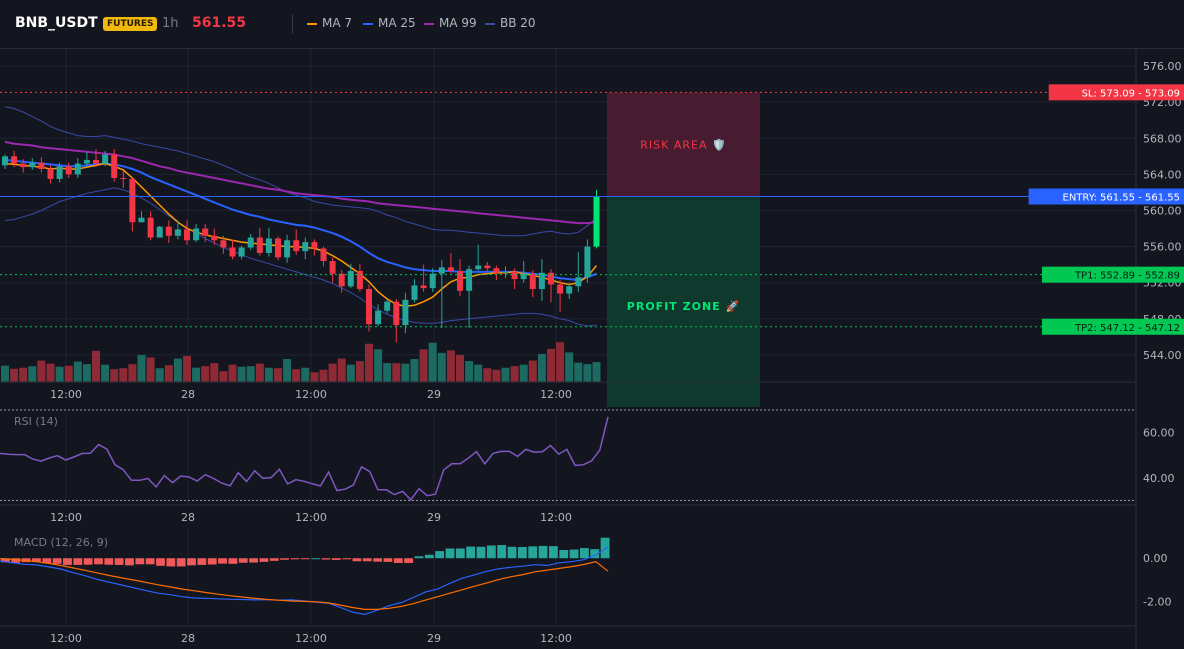 The width and height of the screenshot is (1184, 649). I want to click on price-tick-label: 568.00, so click(1162, 138).